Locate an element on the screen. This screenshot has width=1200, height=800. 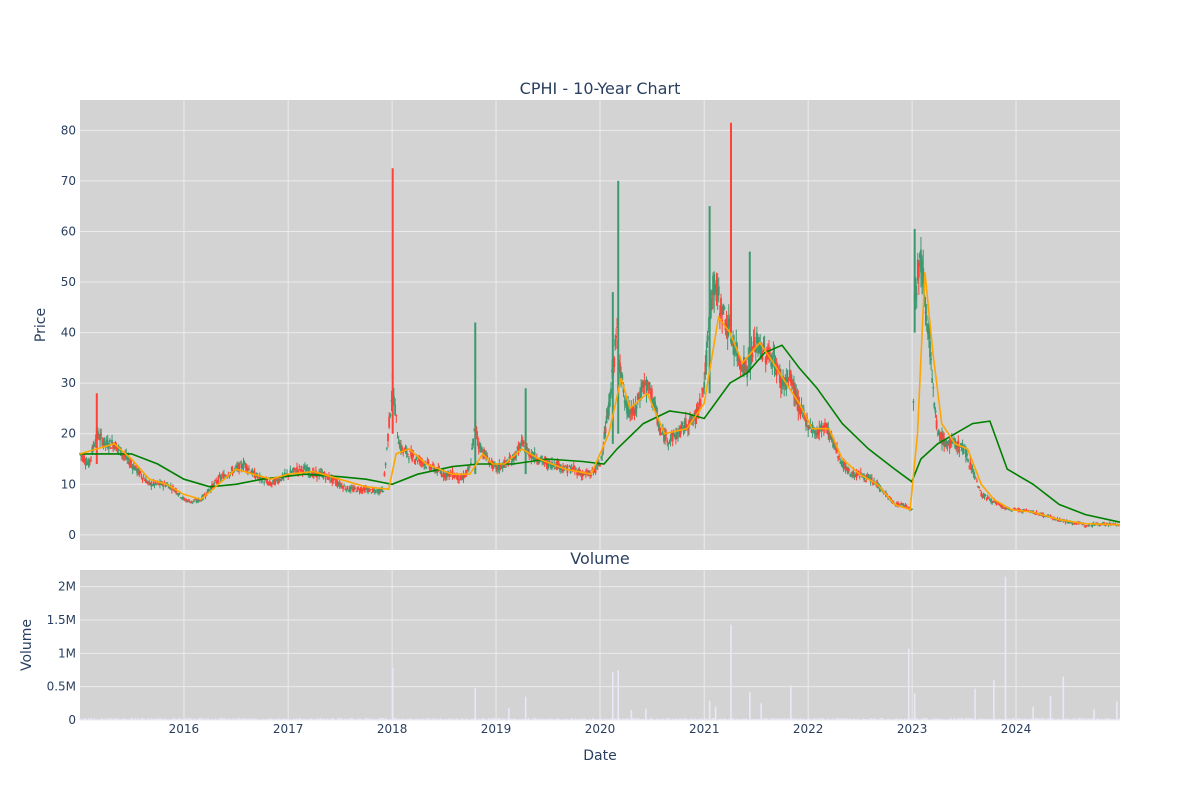
x-tick-label: 2017 is located at coordinates (288, 729).